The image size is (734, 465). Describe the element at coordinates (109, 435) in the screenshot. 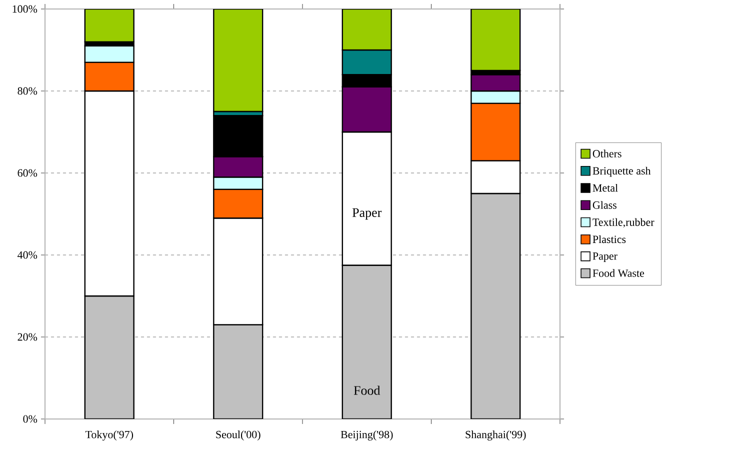

I see `x-tick-label: Tokyo('97)` at that location.